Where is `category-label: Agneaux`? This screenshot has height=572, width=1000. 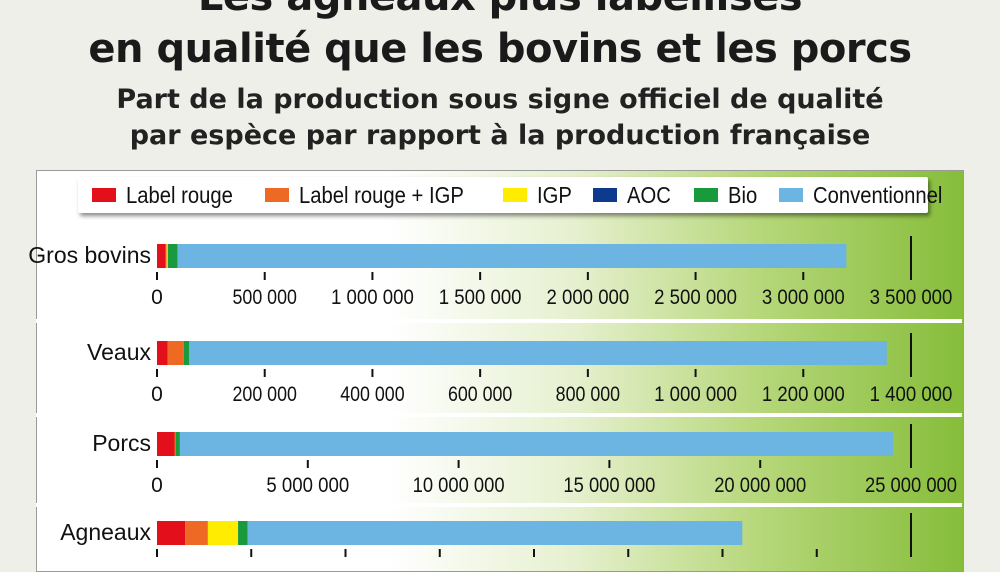
category-label: Agneaux is located at coordinates (105, 532).